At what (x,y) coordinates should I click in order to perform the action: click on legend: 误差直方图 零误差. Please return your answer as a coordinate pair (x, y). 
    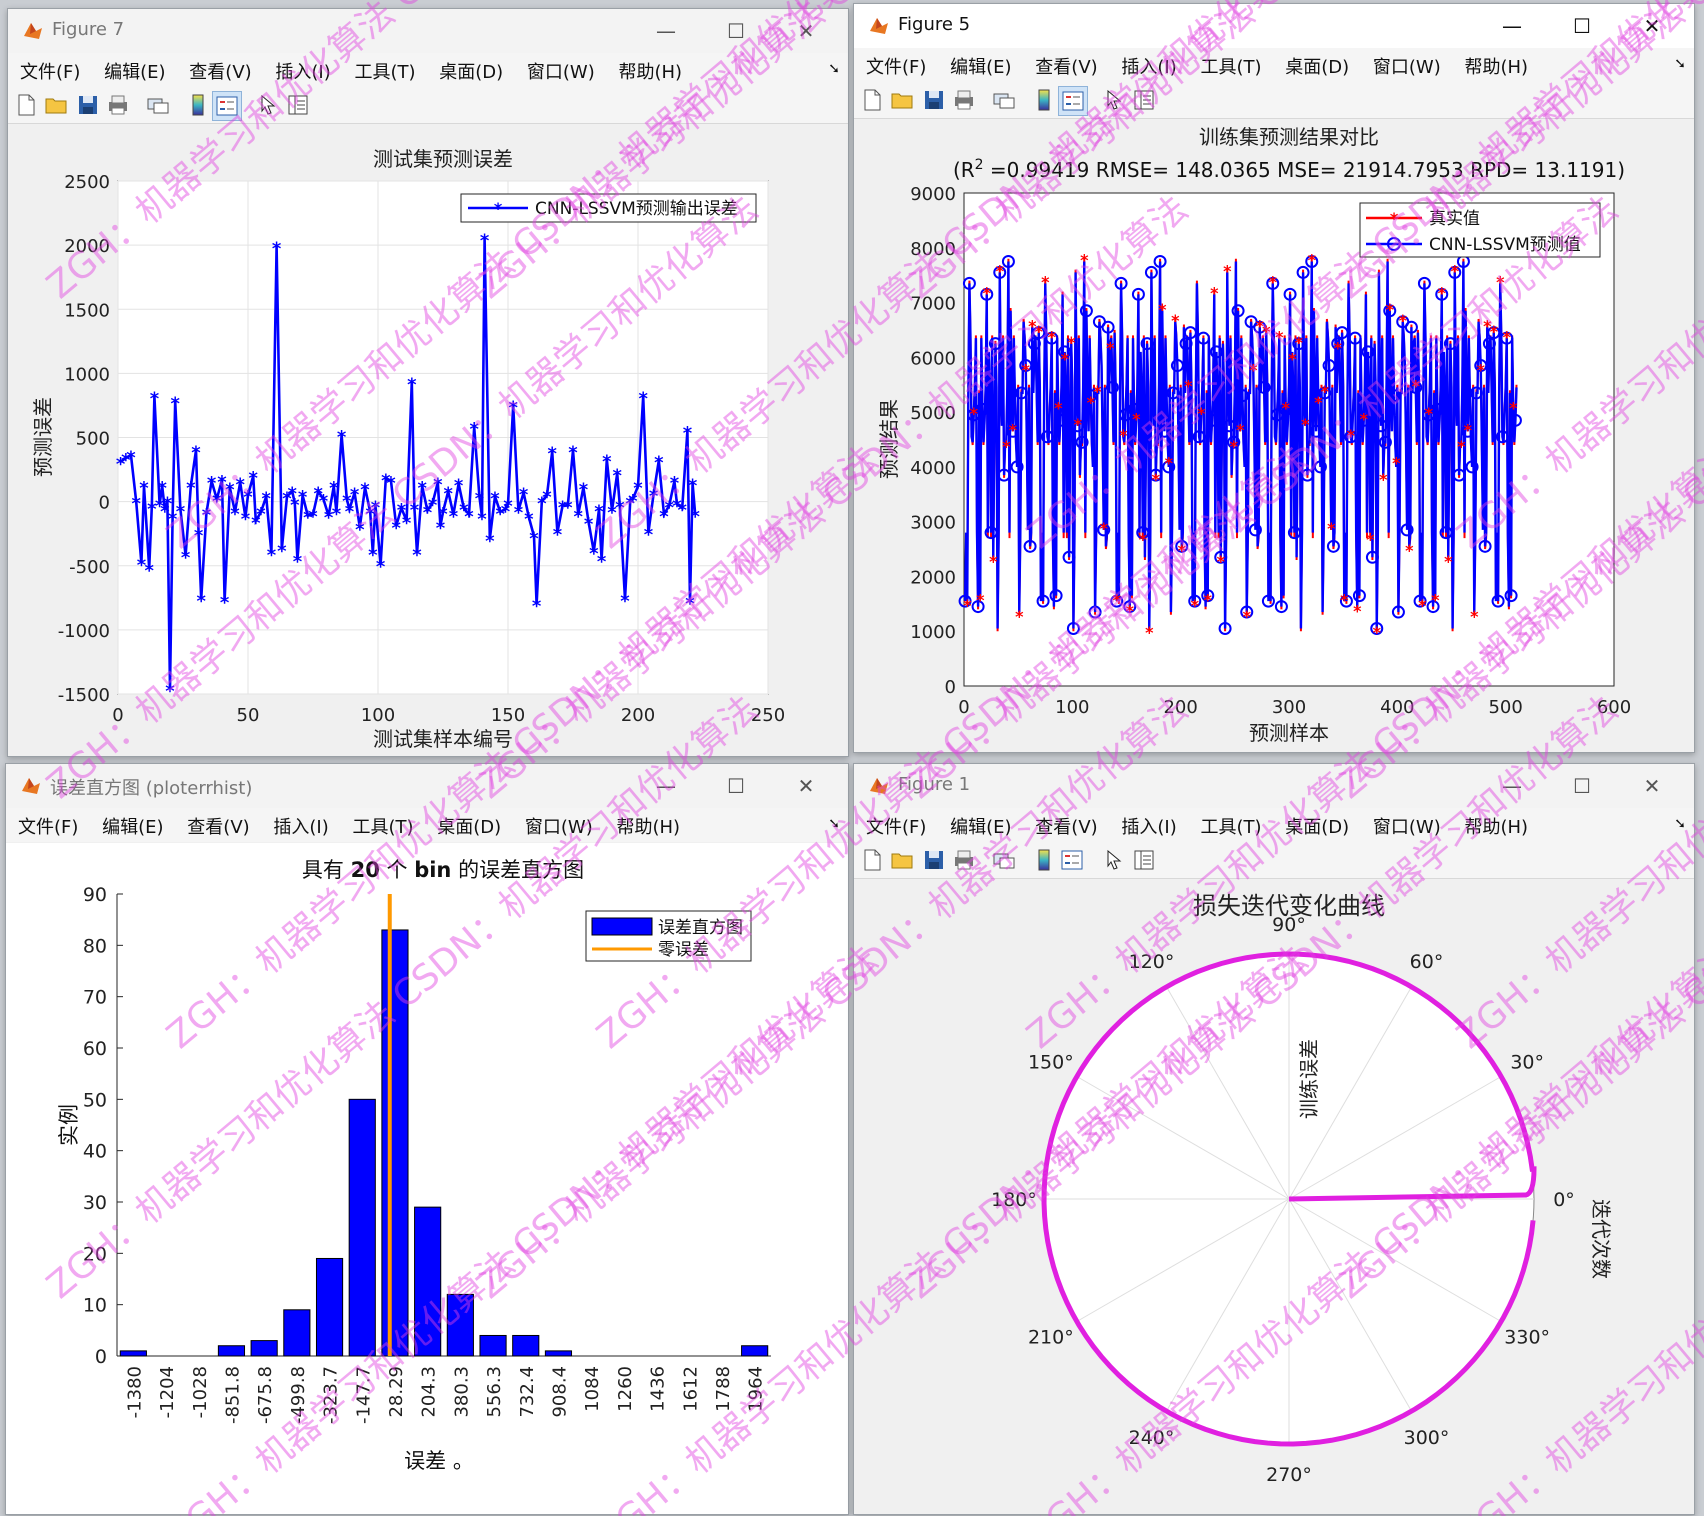
    Looking at the image, I should click on (668, 936).